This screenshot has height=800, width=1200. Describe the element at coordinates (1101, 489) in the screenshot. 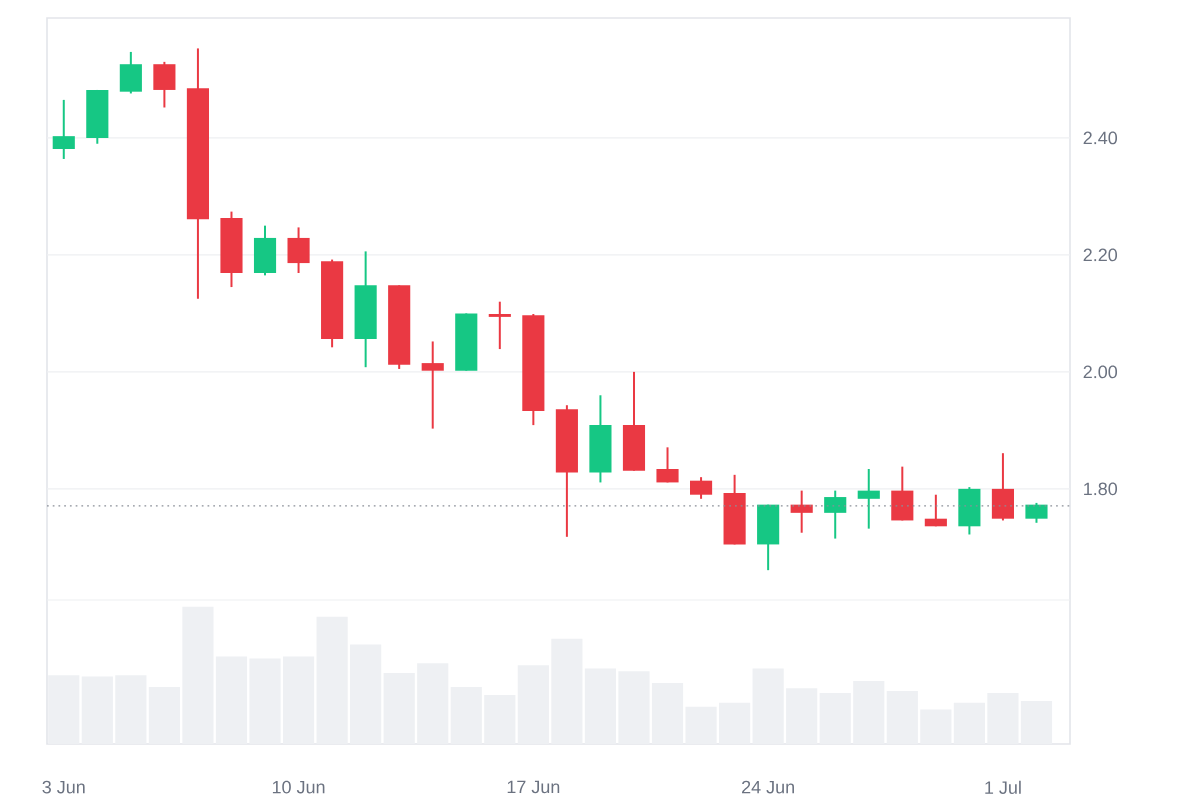

I see `y-tick-label: 1.80` at that location.